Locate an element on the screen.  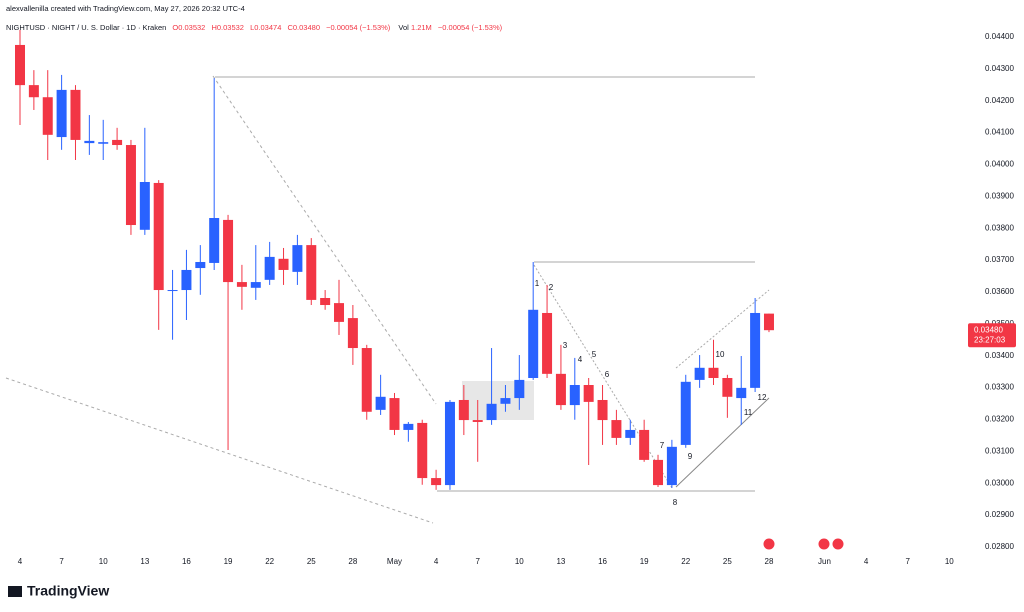
ohlc-open: O0.03532 is located at coordinates (188, 27).